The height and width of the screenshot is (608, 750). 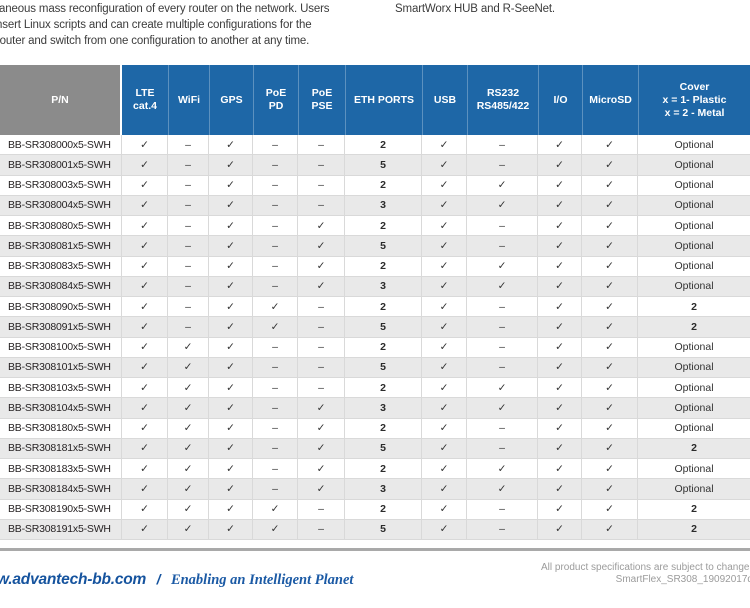 I want to click on table-row: BB-SR308004x5-SWH ✓ – ✓ – –3 ✓ ✓ ✓ ✓ Optional, so click(x=375, y=205).